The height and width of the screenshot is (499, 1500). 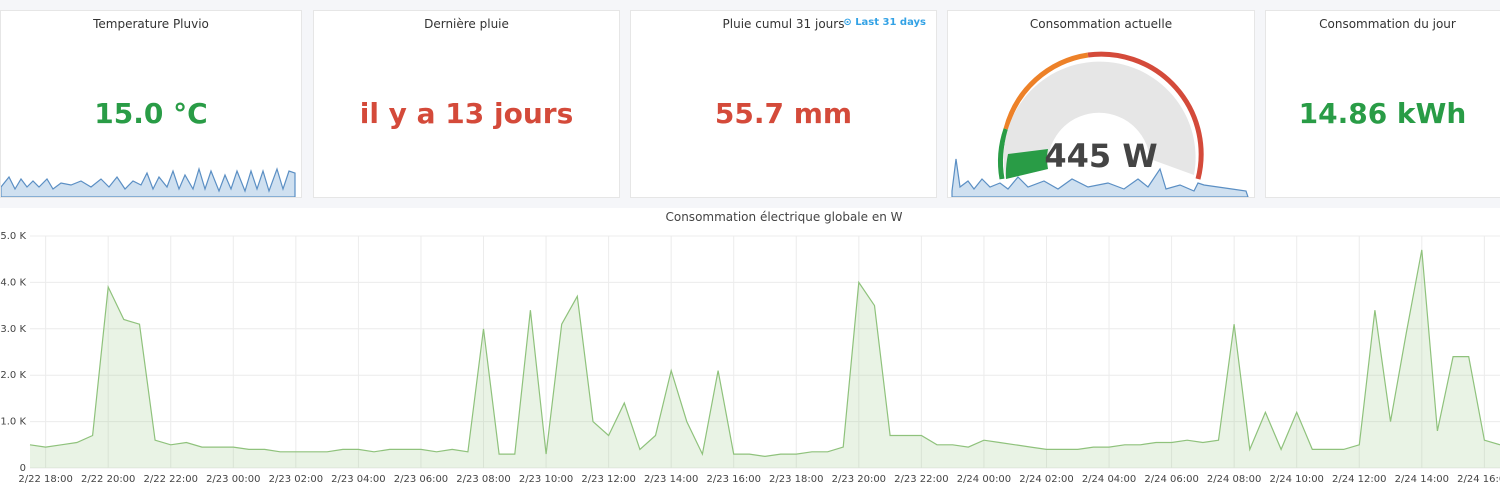 What do you see at coordinates (151, 24) in the screenshot?
I see `panel-title: Temperature Pluvio` at bounding box center [151, 24].